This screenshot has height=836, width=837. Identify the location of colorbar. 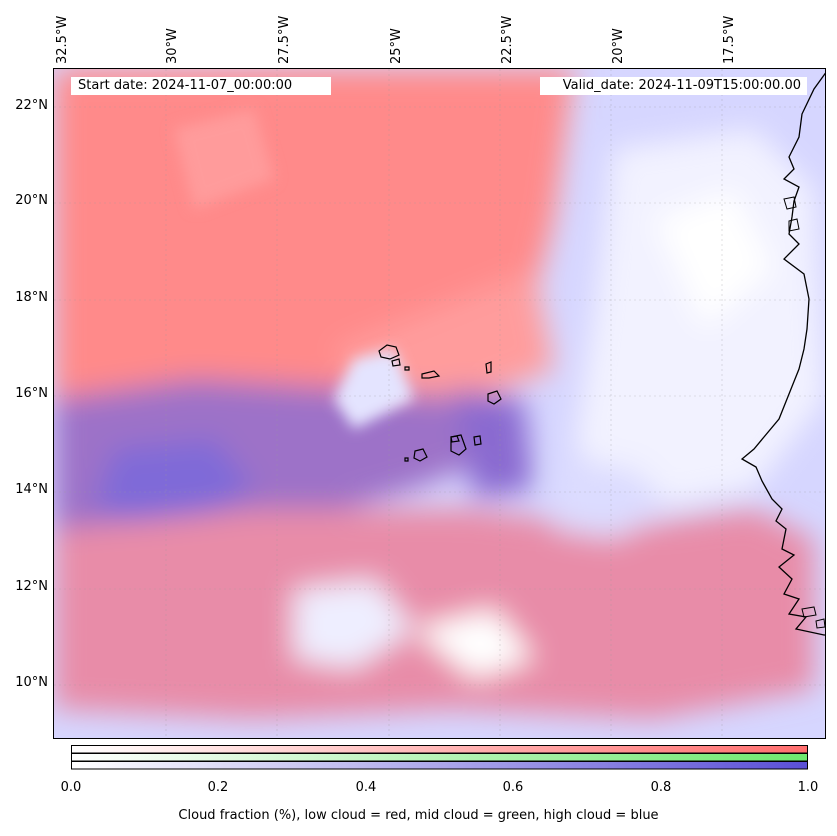
(439, 757).